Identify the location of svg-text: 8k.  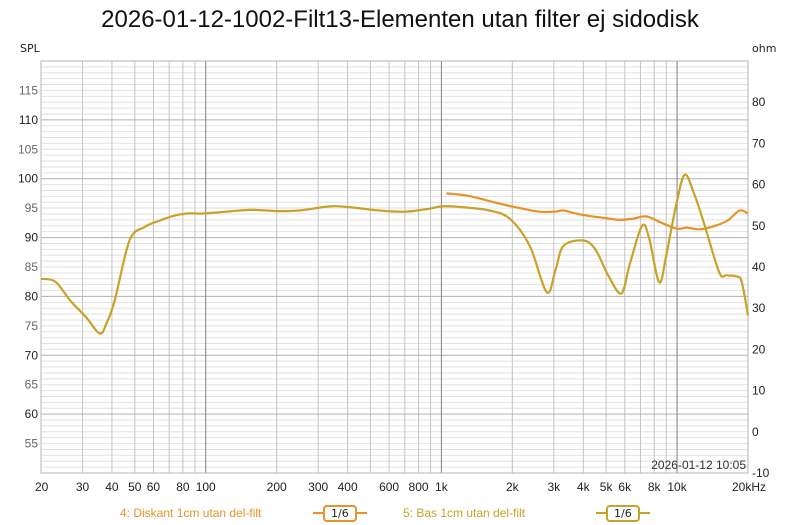
(655, 487).